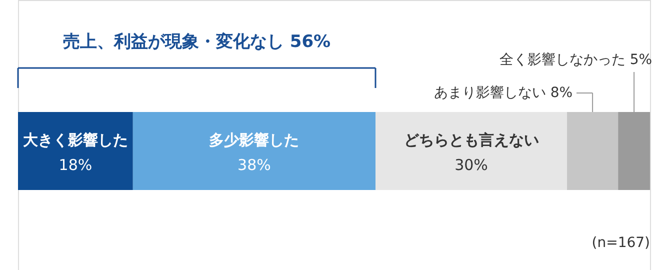 The width and height of the screenshot is (670, 270). What do you see at coordinates (621, 243) in the screenshot?
I see `text: (n=167)` at bounding box center [621, 243].